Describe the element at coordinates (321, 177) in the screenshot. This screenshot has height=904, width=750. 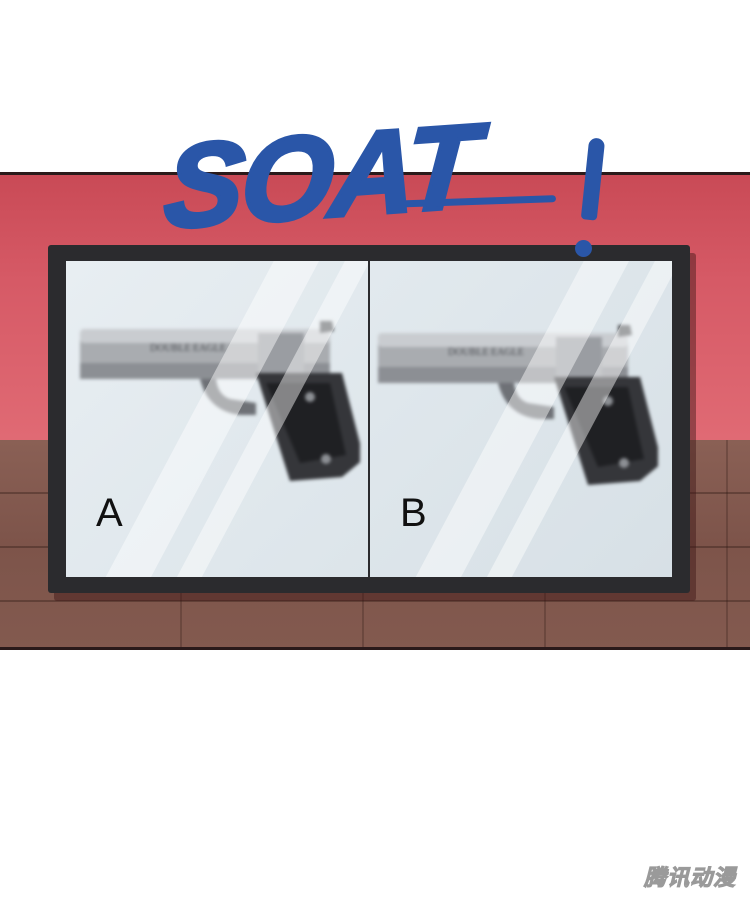
I see `sound-effect-text: SOAT` at that location.